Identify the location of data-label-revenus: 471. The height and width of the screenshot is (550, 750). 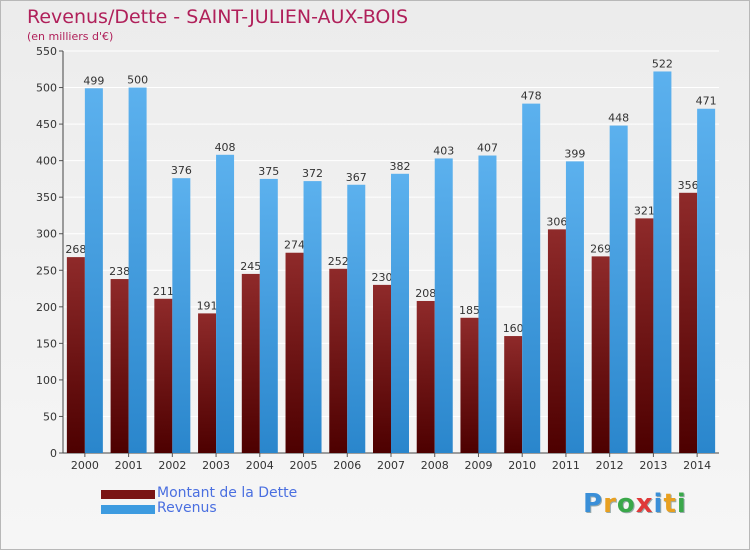
(706, 101).